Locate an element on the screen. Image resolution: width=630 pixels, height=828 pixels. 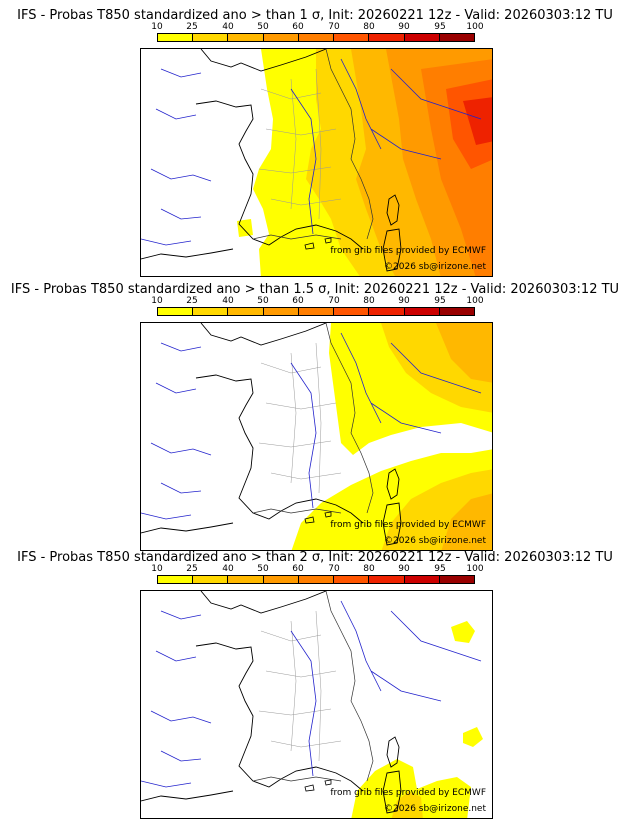
prob-area-10-s is located at coordinates (411, 788).